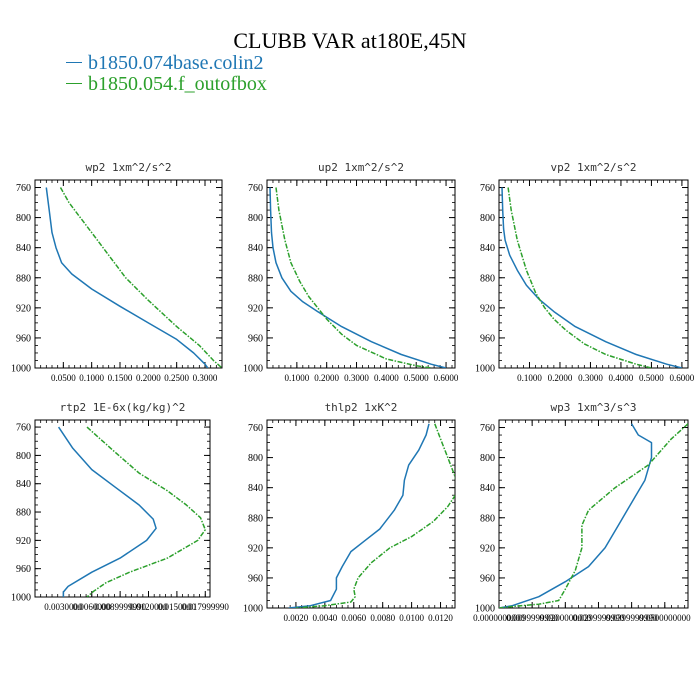 Image resolution: width=700 pixels, height=700 pixels. I want to click on figure-title: CLUBB VAR at180E,45N, so click(350, 40).